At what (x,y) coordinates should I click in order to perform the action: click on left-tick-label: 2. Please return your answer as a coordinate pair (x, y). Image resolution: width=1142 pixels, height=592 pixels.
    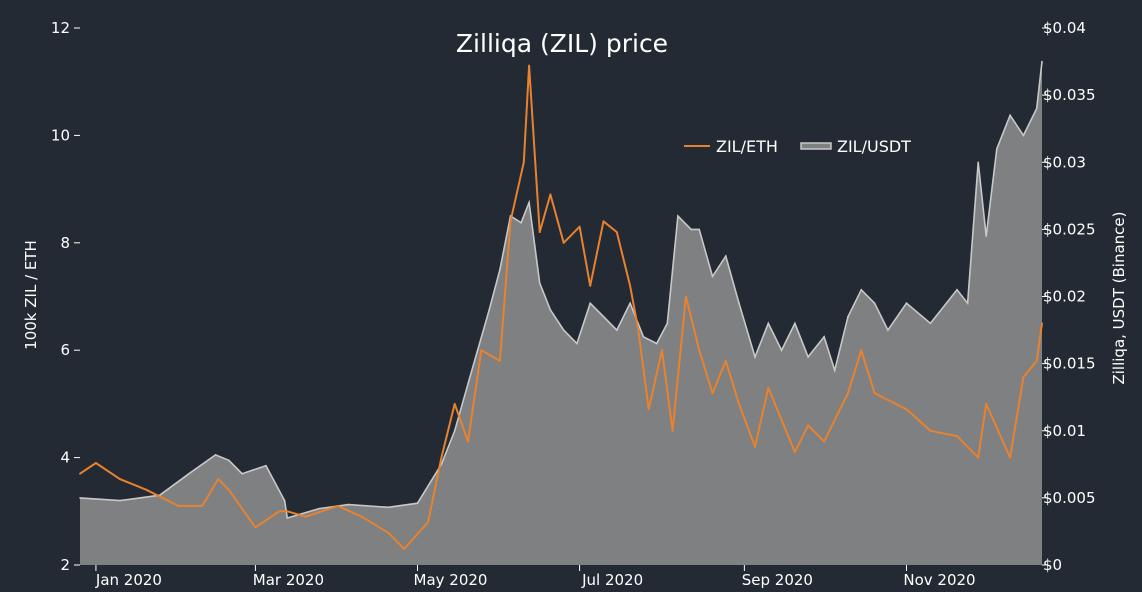
    Looking at the image, I should click on (65, 565).